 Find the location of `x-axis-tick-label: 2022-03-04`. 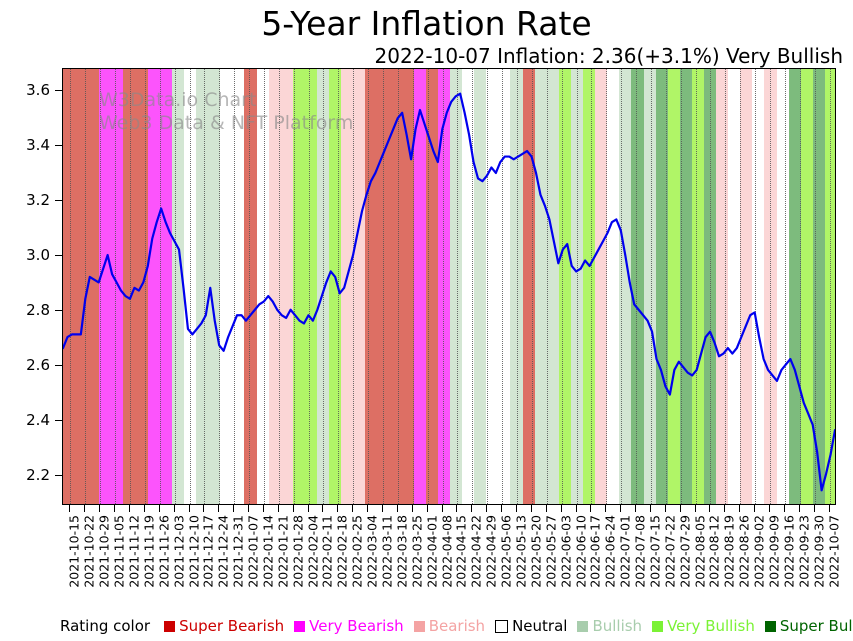

x-axis-tick-label: 2022-03-04 is located at coordinates (372, 551).